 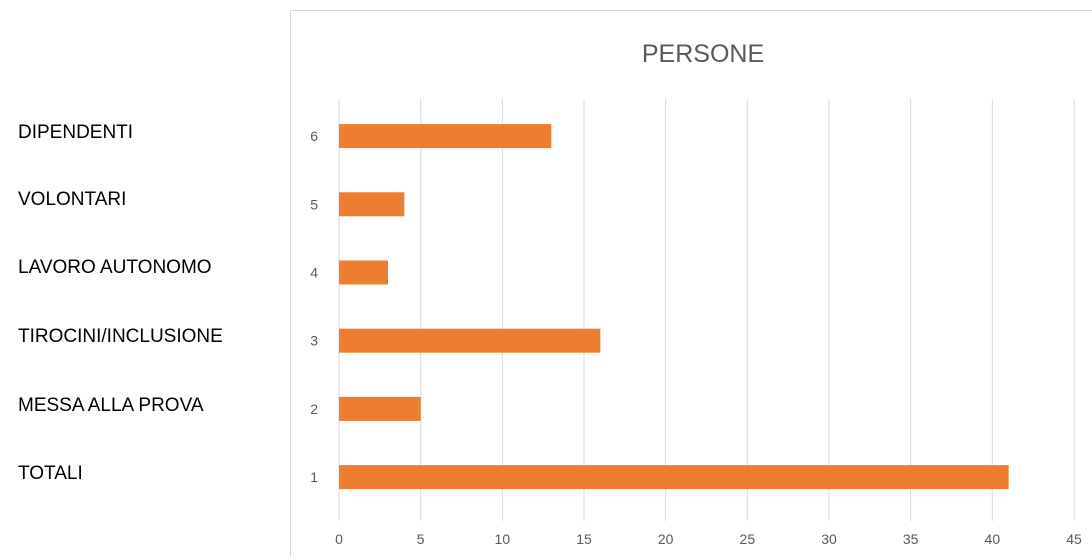 I want to click on x-tick-label: 30, so click(x=829, y=539).